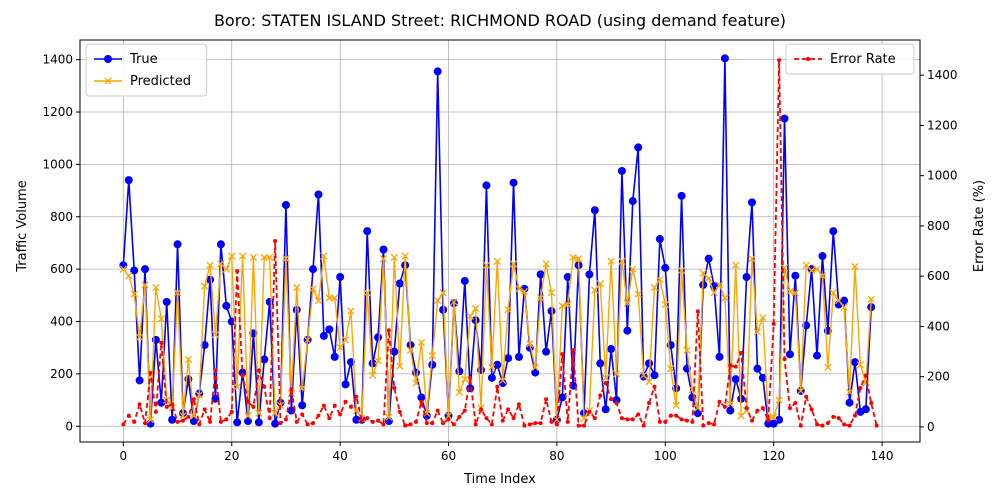 This screenshot has height=500, width=1000. What do you see at coordinates (61, 217) in the screenshot?
I see `y-tick-label: 800` at bounding box center [61, 217].